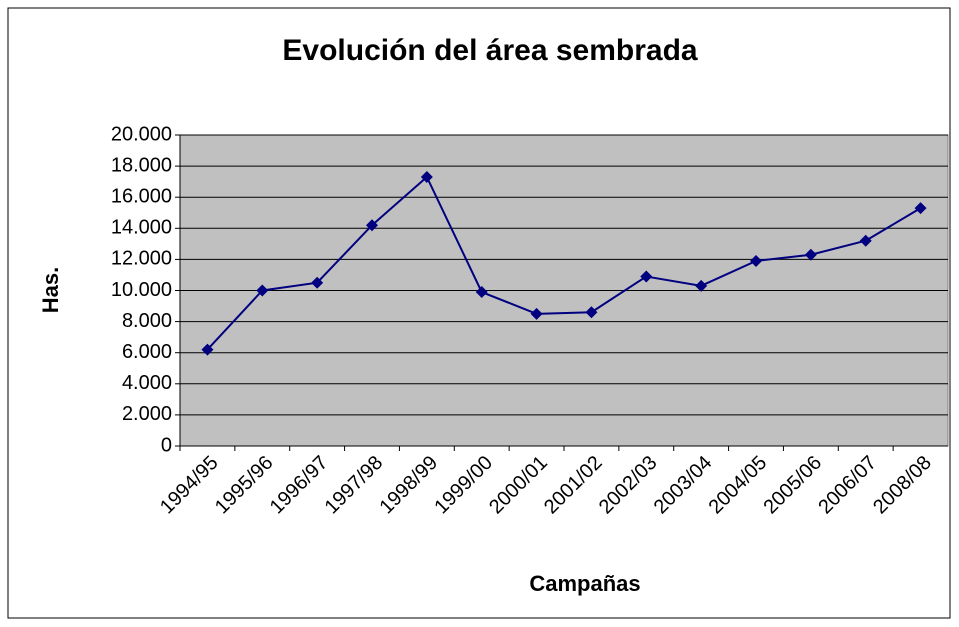 This screenshot has height=627, width=959. I want to click on y-tick-label: 12.000, so click(141, 259).